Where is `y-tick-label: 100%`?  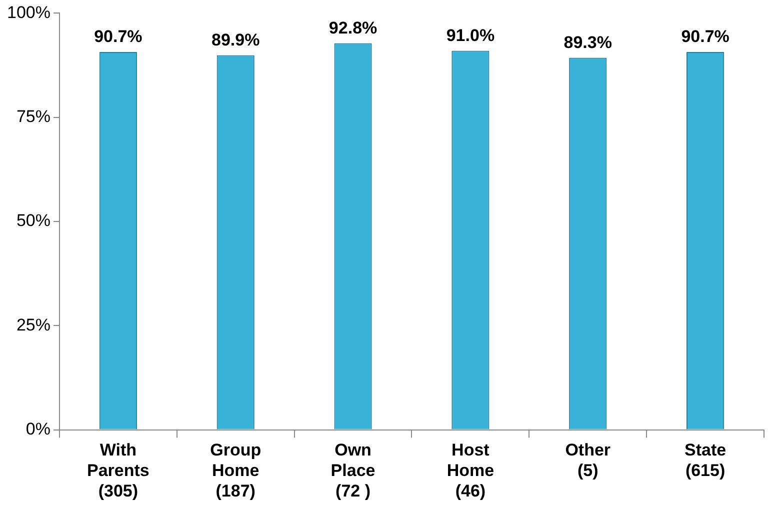
y-tick-label: 100% is located at coordinates (28, 12).